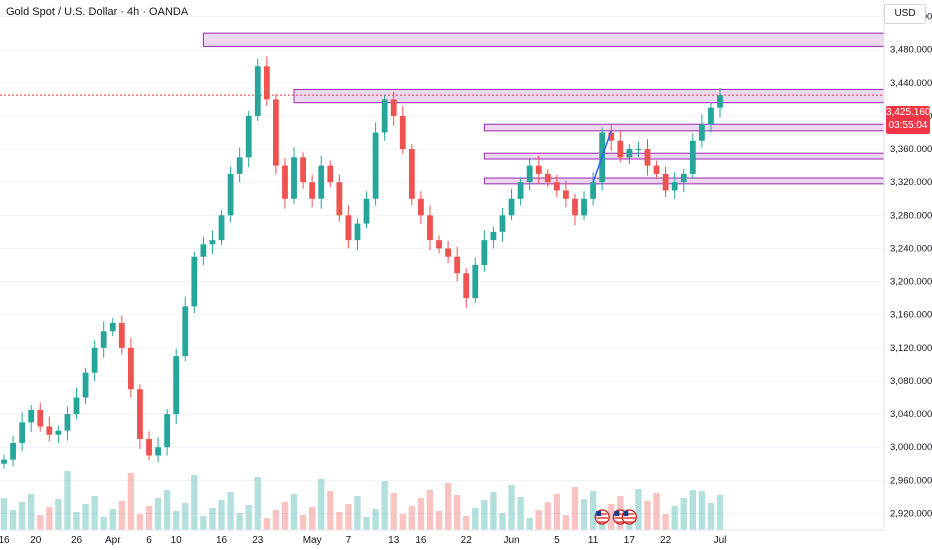 This screenshot has width=932, height=550. Describe the element at coordinates (602, 156) in the screenshot. I see `trendline` at that location.